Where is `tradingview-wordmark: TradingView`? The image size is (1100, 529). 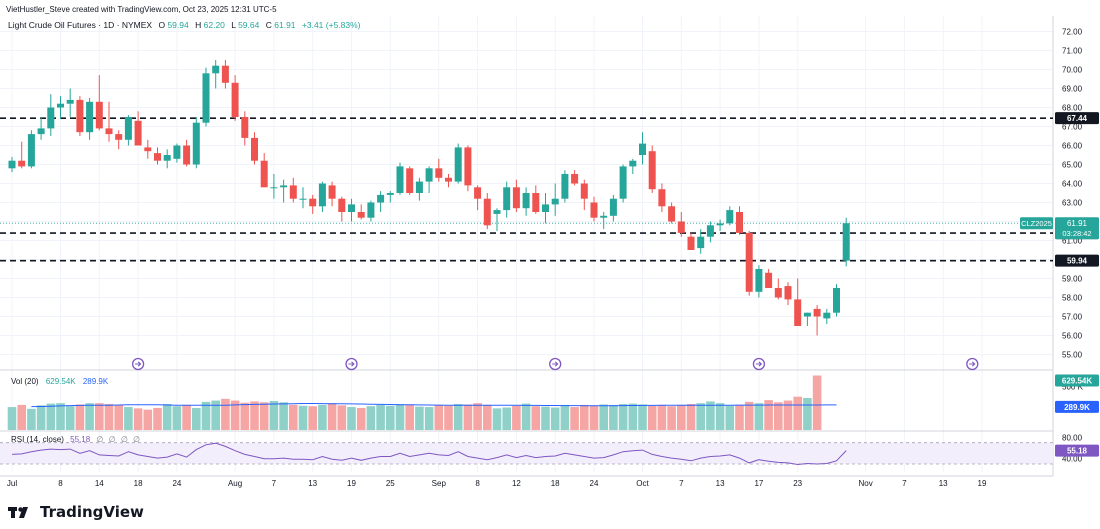
tradingview-wordmark: TradingView is located at coordinates (92, 512).